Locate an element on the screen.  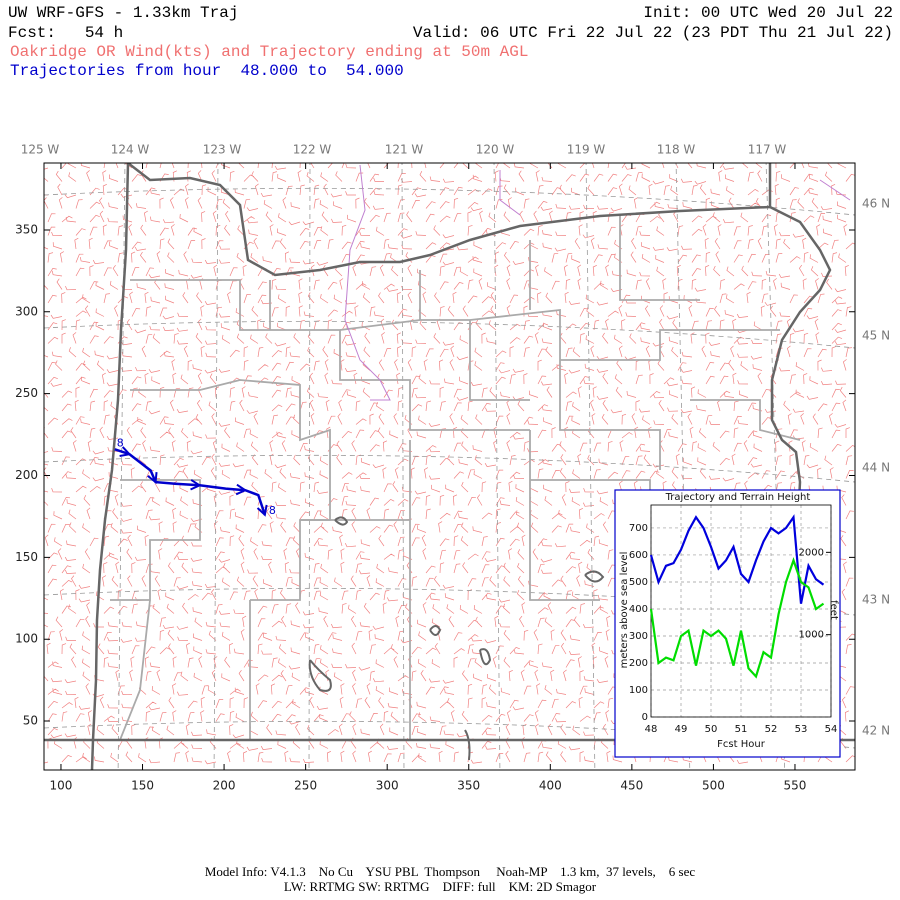
x-axis-label: Fcst Hour is located at coordinates (741, 744).